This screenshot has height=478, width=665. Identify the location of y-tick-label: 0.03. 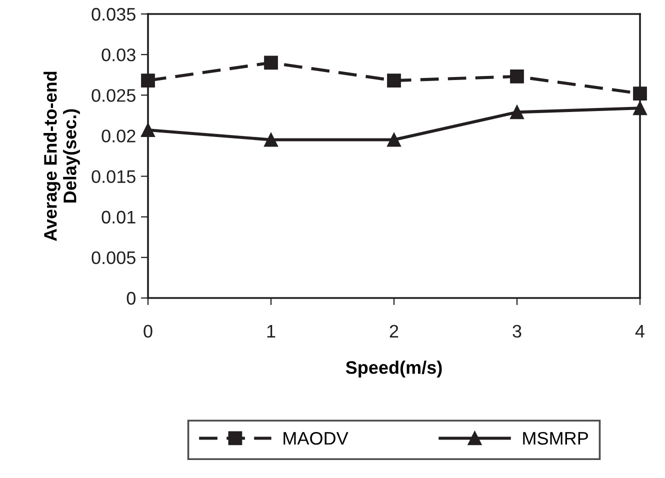
(119, 55).